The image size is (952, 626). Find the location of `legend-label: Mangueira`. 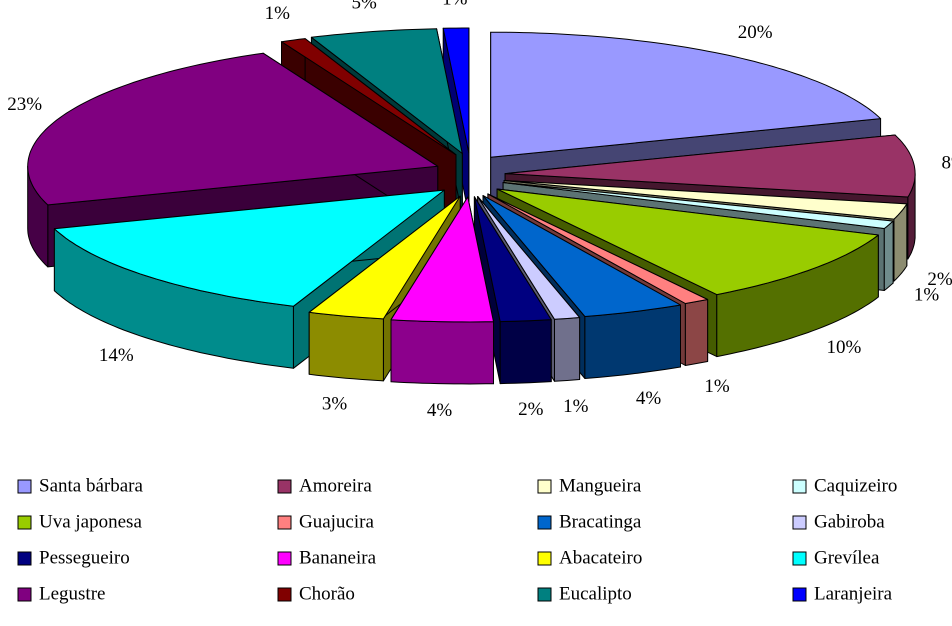

legend-label: Mangueira is located at coordinates (600, 485).